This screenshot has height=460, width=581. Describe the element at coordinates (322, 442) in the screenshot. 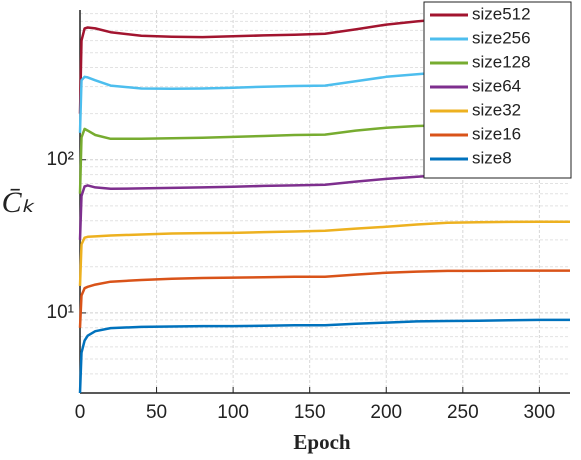

I see `x-axis-label: Epoch` at that location.